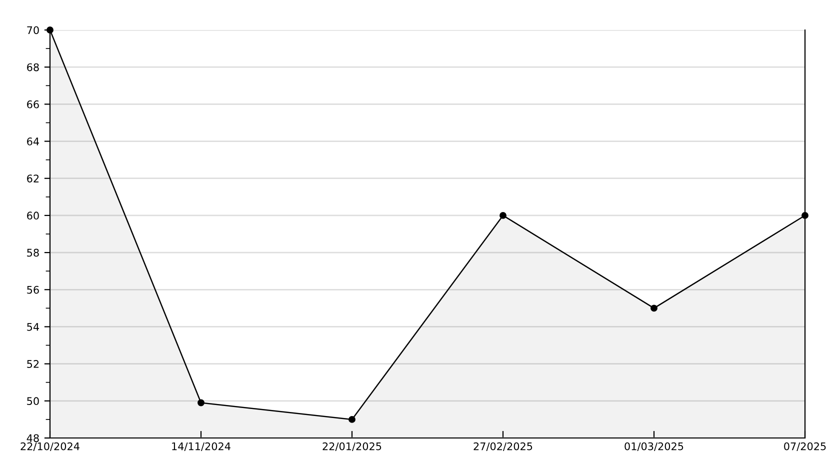 The image size is (834, 468). I want to click on y-tick-label: 64, so click(33, 142).